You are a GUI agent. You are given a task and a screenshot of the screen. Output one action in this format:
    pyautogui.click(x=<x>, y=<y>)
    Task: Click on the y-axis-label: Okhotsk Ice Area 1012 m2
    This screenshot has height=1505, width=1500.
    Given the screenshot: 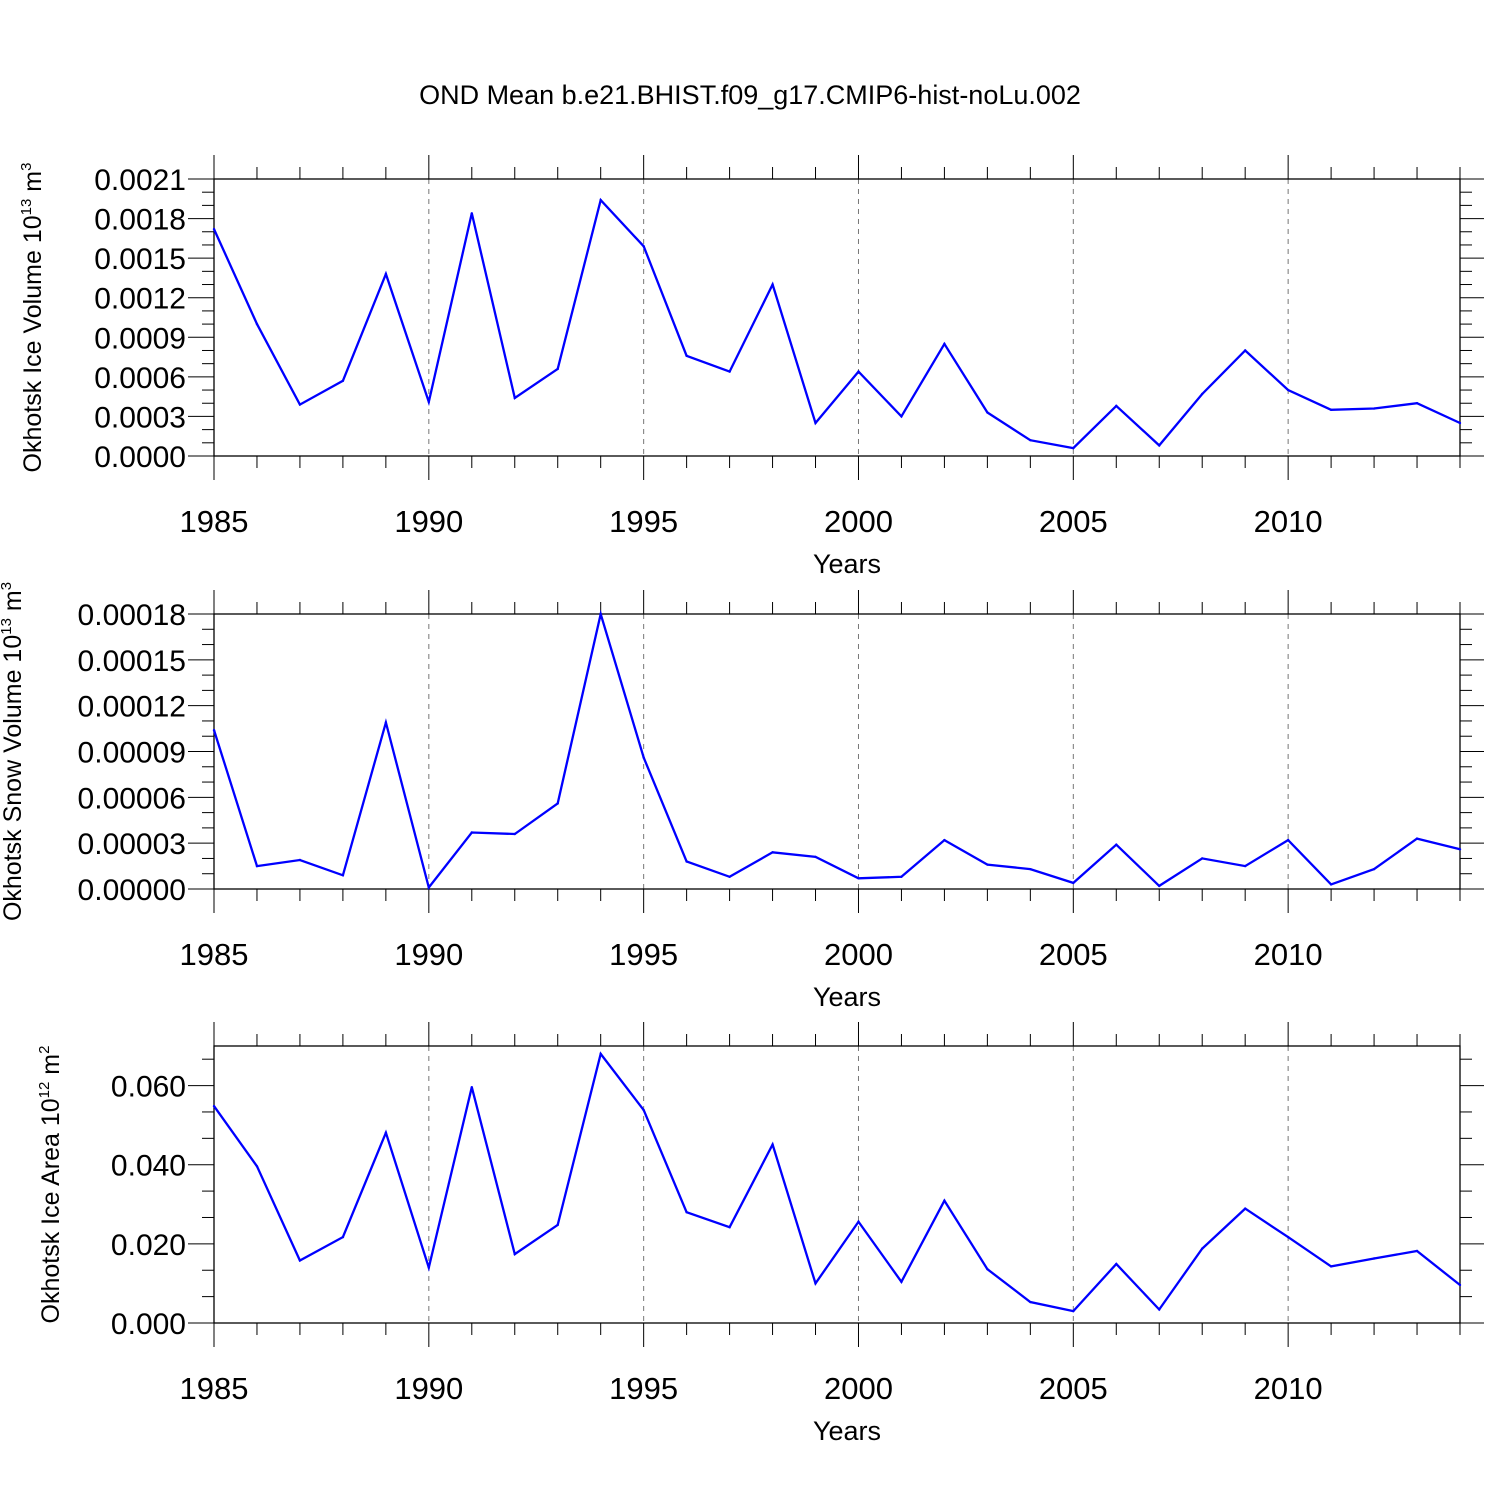 What is the action you would take?
    pyautogui.click(x=50, y=1185)
    